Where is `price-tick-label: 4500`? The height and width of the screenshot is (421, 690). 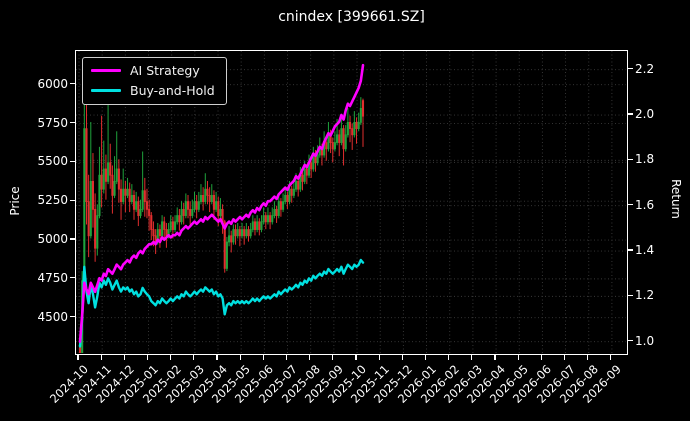 price-tick-label: 4500 is located at coordinates (52, 316).